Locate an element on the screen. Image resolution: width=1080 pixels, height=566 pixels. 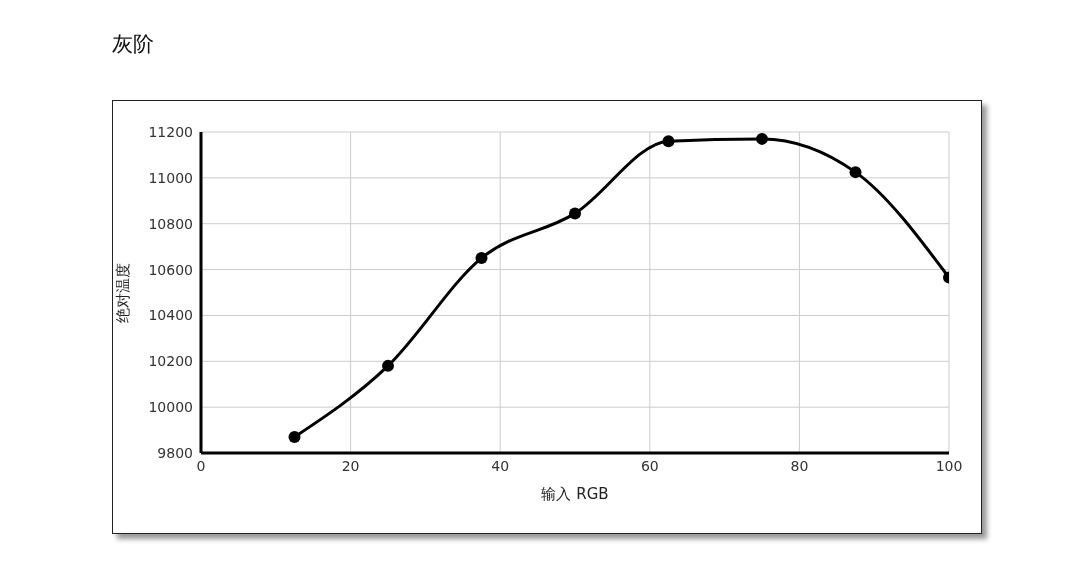
x-tick-label: 0 is located at coordinates (201, 465).